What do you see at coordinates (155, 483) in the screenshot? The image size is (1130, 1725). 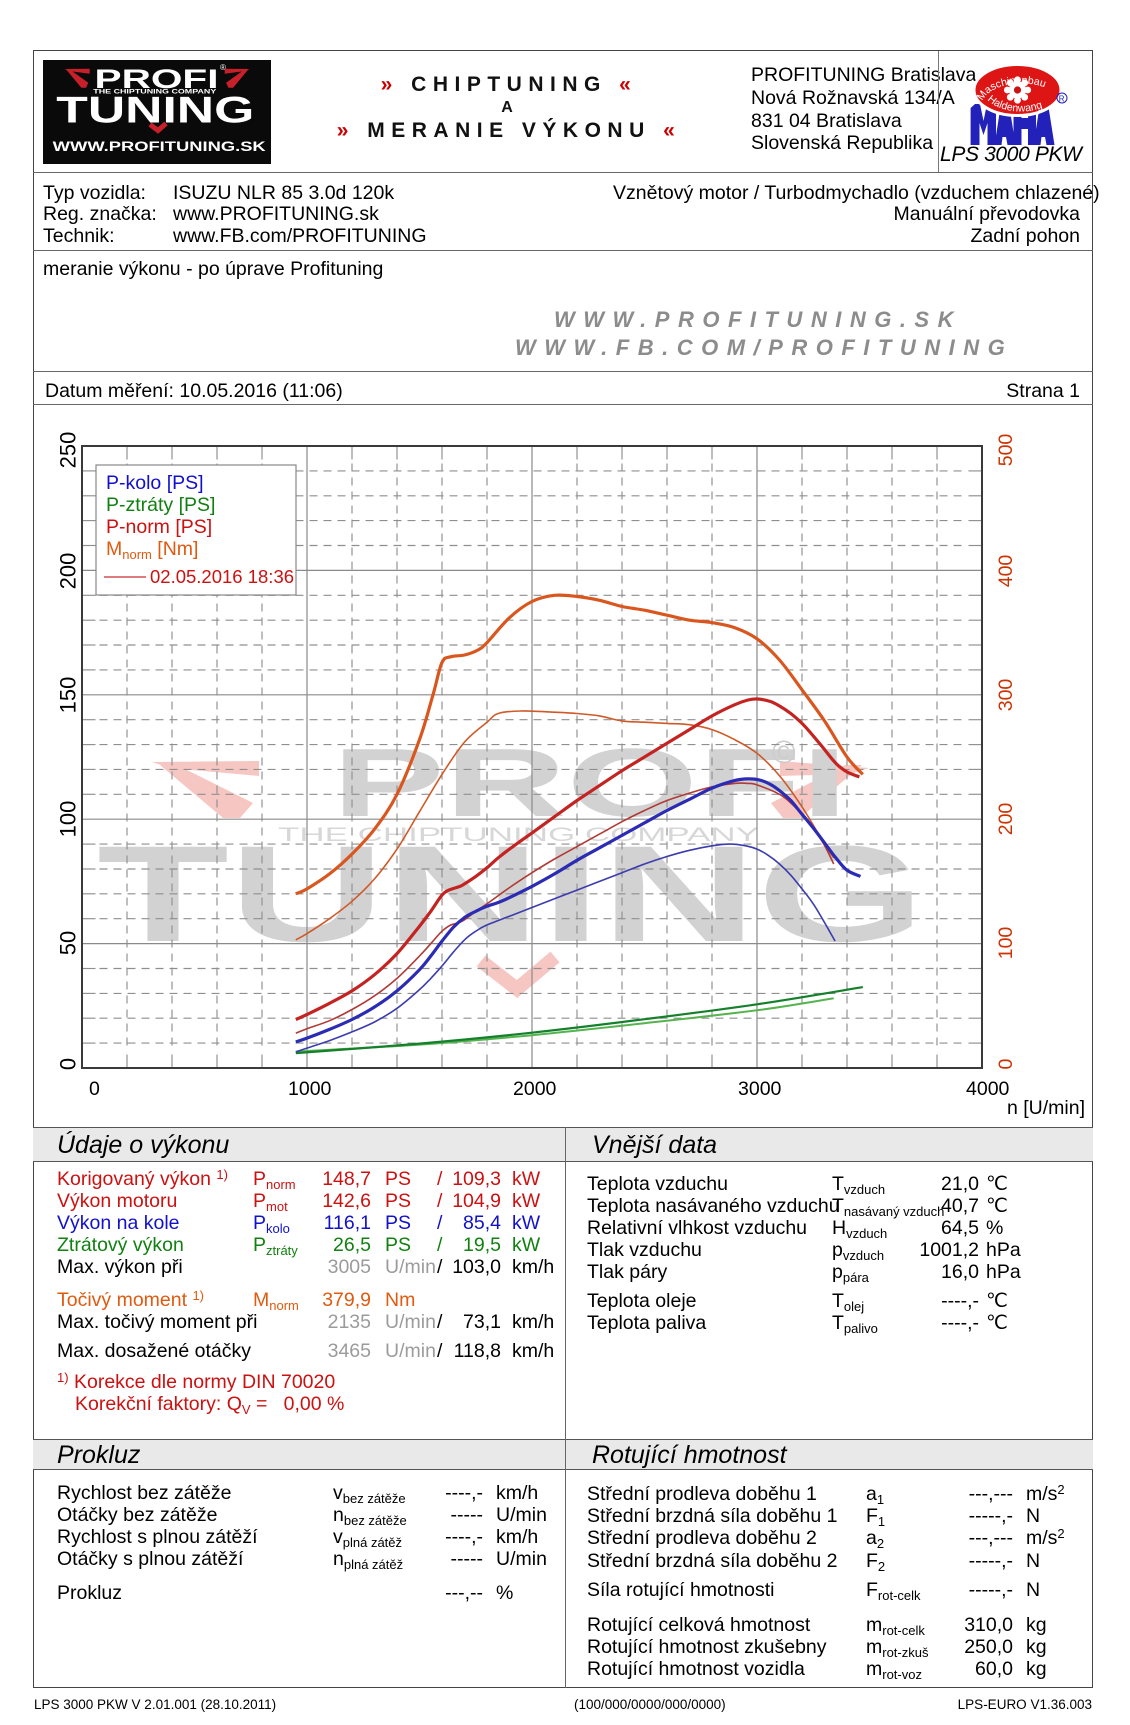 I see `svg-text: P-kolo [PS]` at bounding box center [155, 483].